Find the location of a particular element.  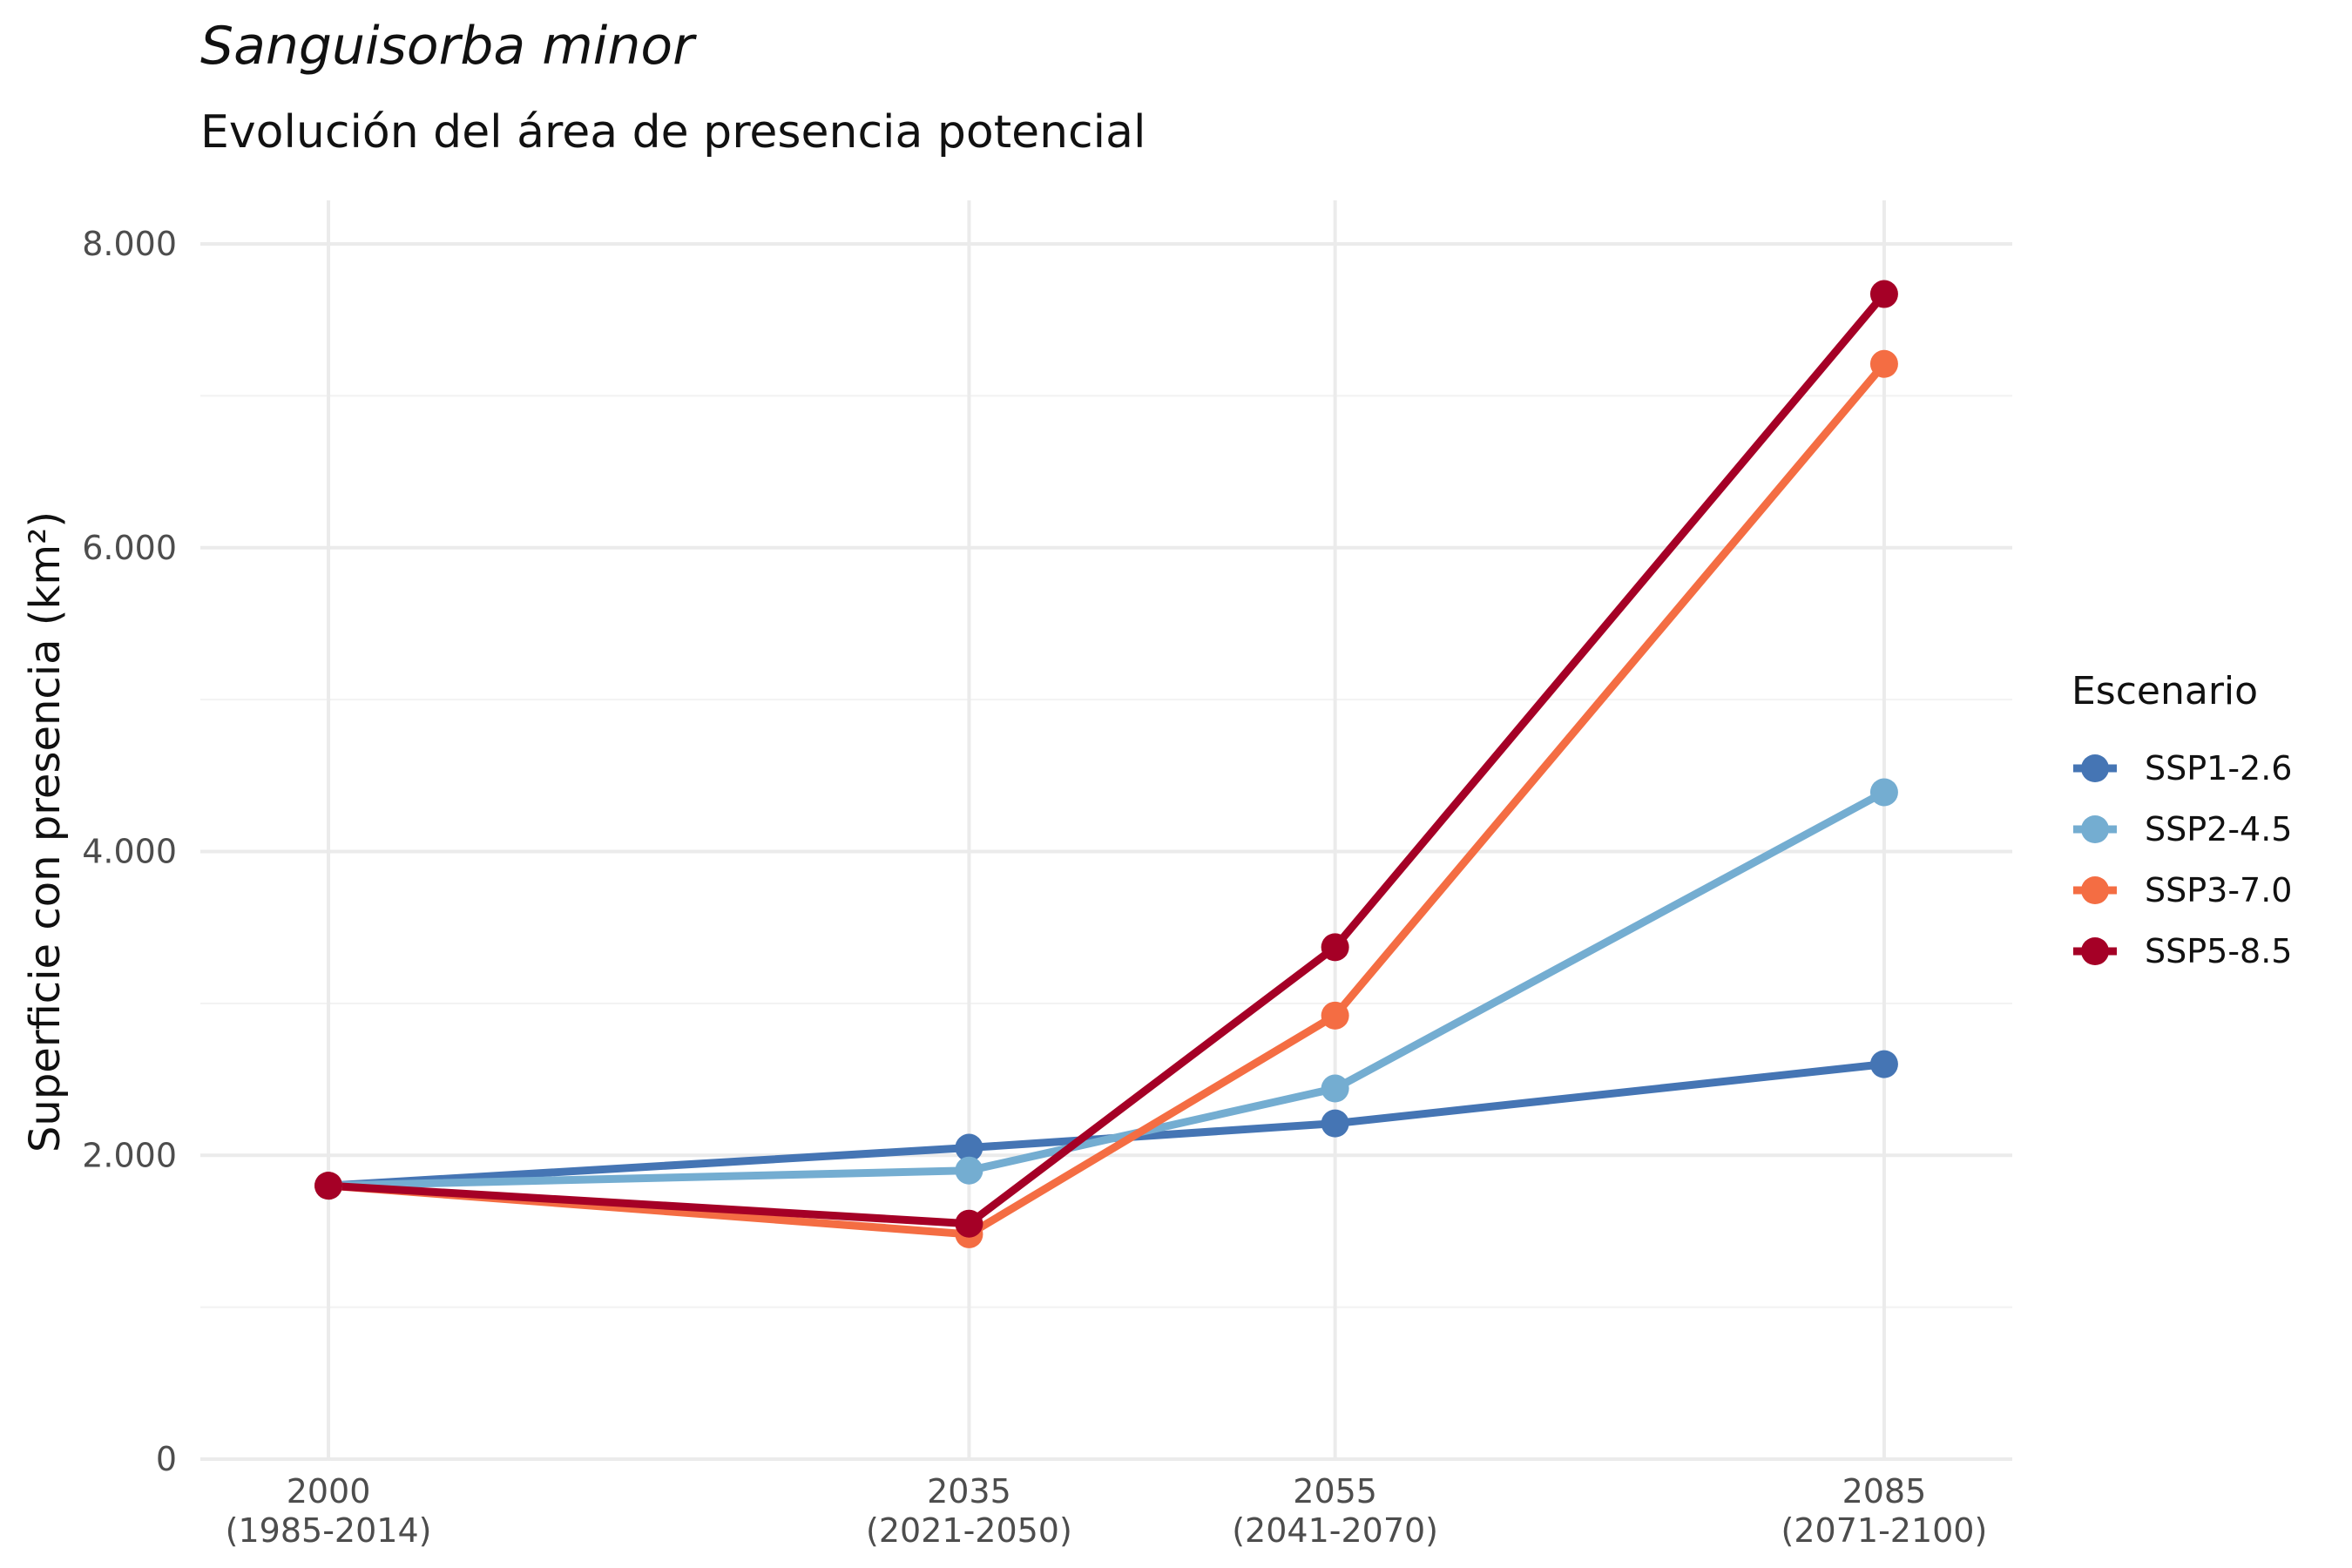

x-tick-label: 2055 is located at coordinates (1335, 1491).